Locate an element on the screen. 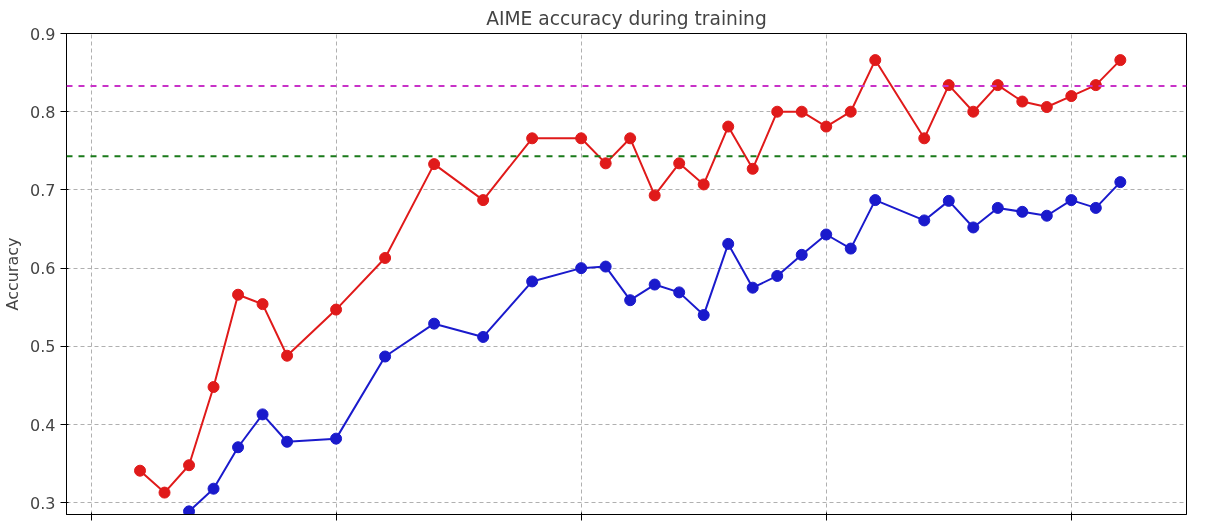 The width and height of the screenshot is (1231, 524). y-tick-label: 0.4 is located at coordinates (43, 425).